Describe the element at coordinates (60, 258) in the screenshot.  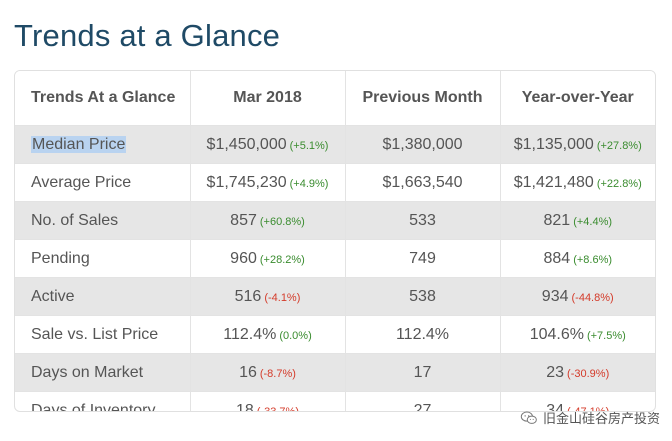
I see `row-label-text: Pending` at that location.